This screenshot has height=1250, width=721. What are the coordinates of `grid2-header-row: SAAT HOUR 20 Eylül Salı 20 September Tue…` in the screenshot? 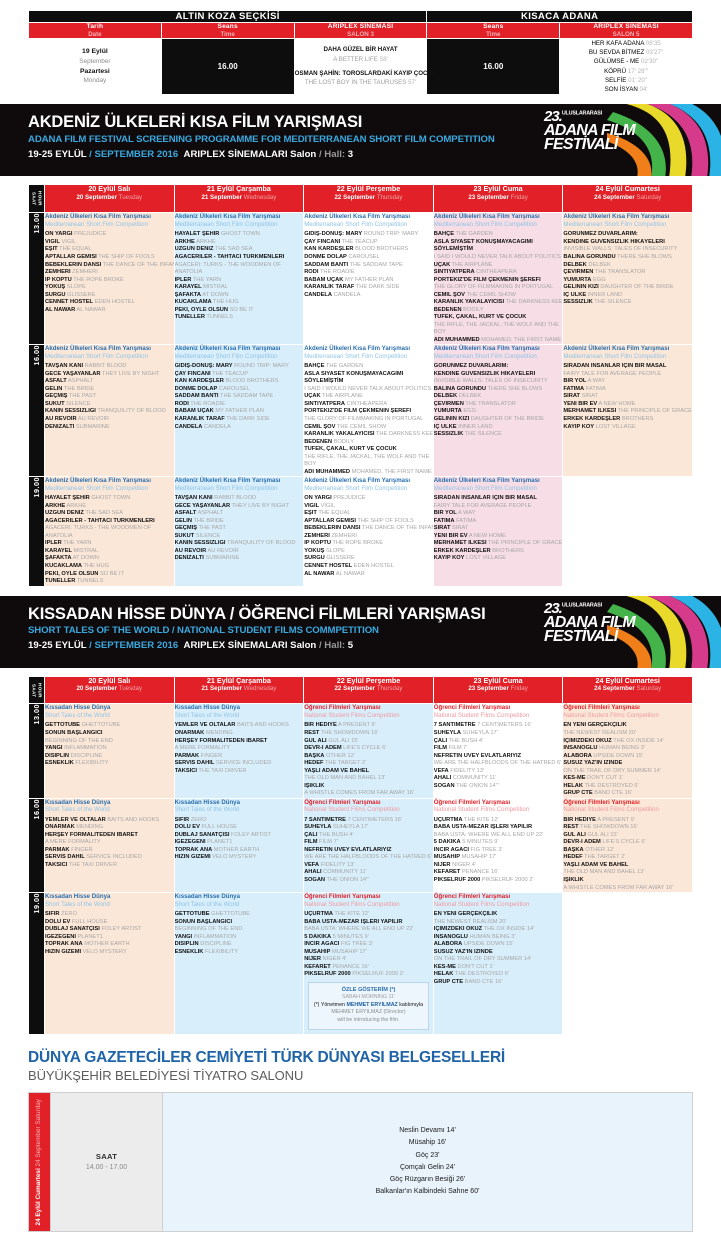 It's located at (360, 690).